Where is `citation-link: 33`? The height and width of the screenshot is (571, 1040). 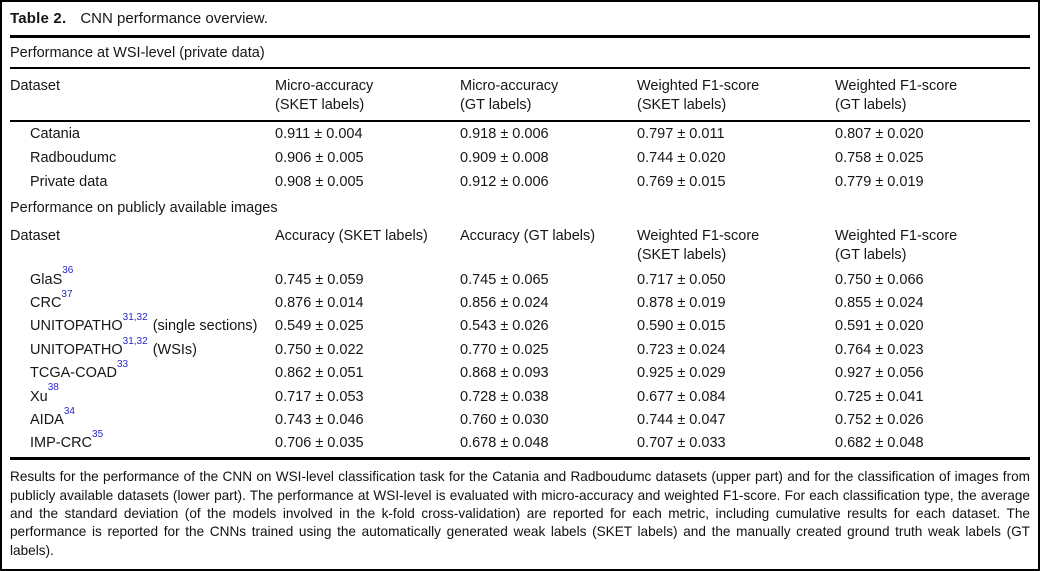 citation-link: 33 is located at coordinates (123, 364).